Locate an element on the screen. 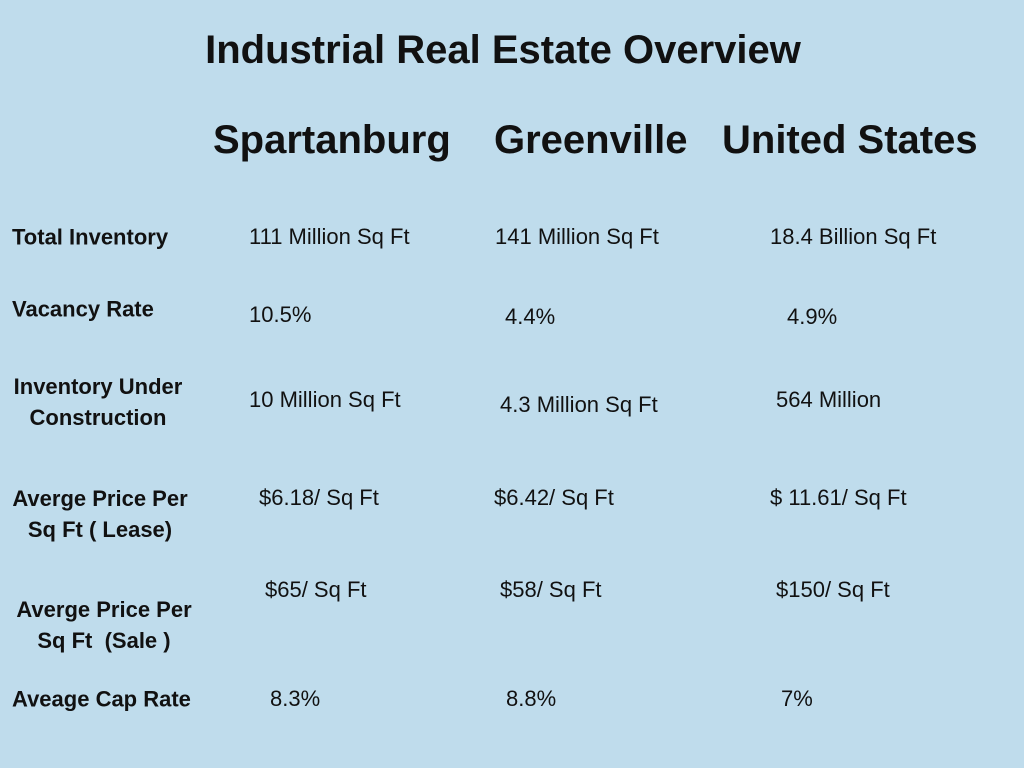 The image size is (1024, 768). row-label-line: Total Inventory is located at coordinates (90, 237).